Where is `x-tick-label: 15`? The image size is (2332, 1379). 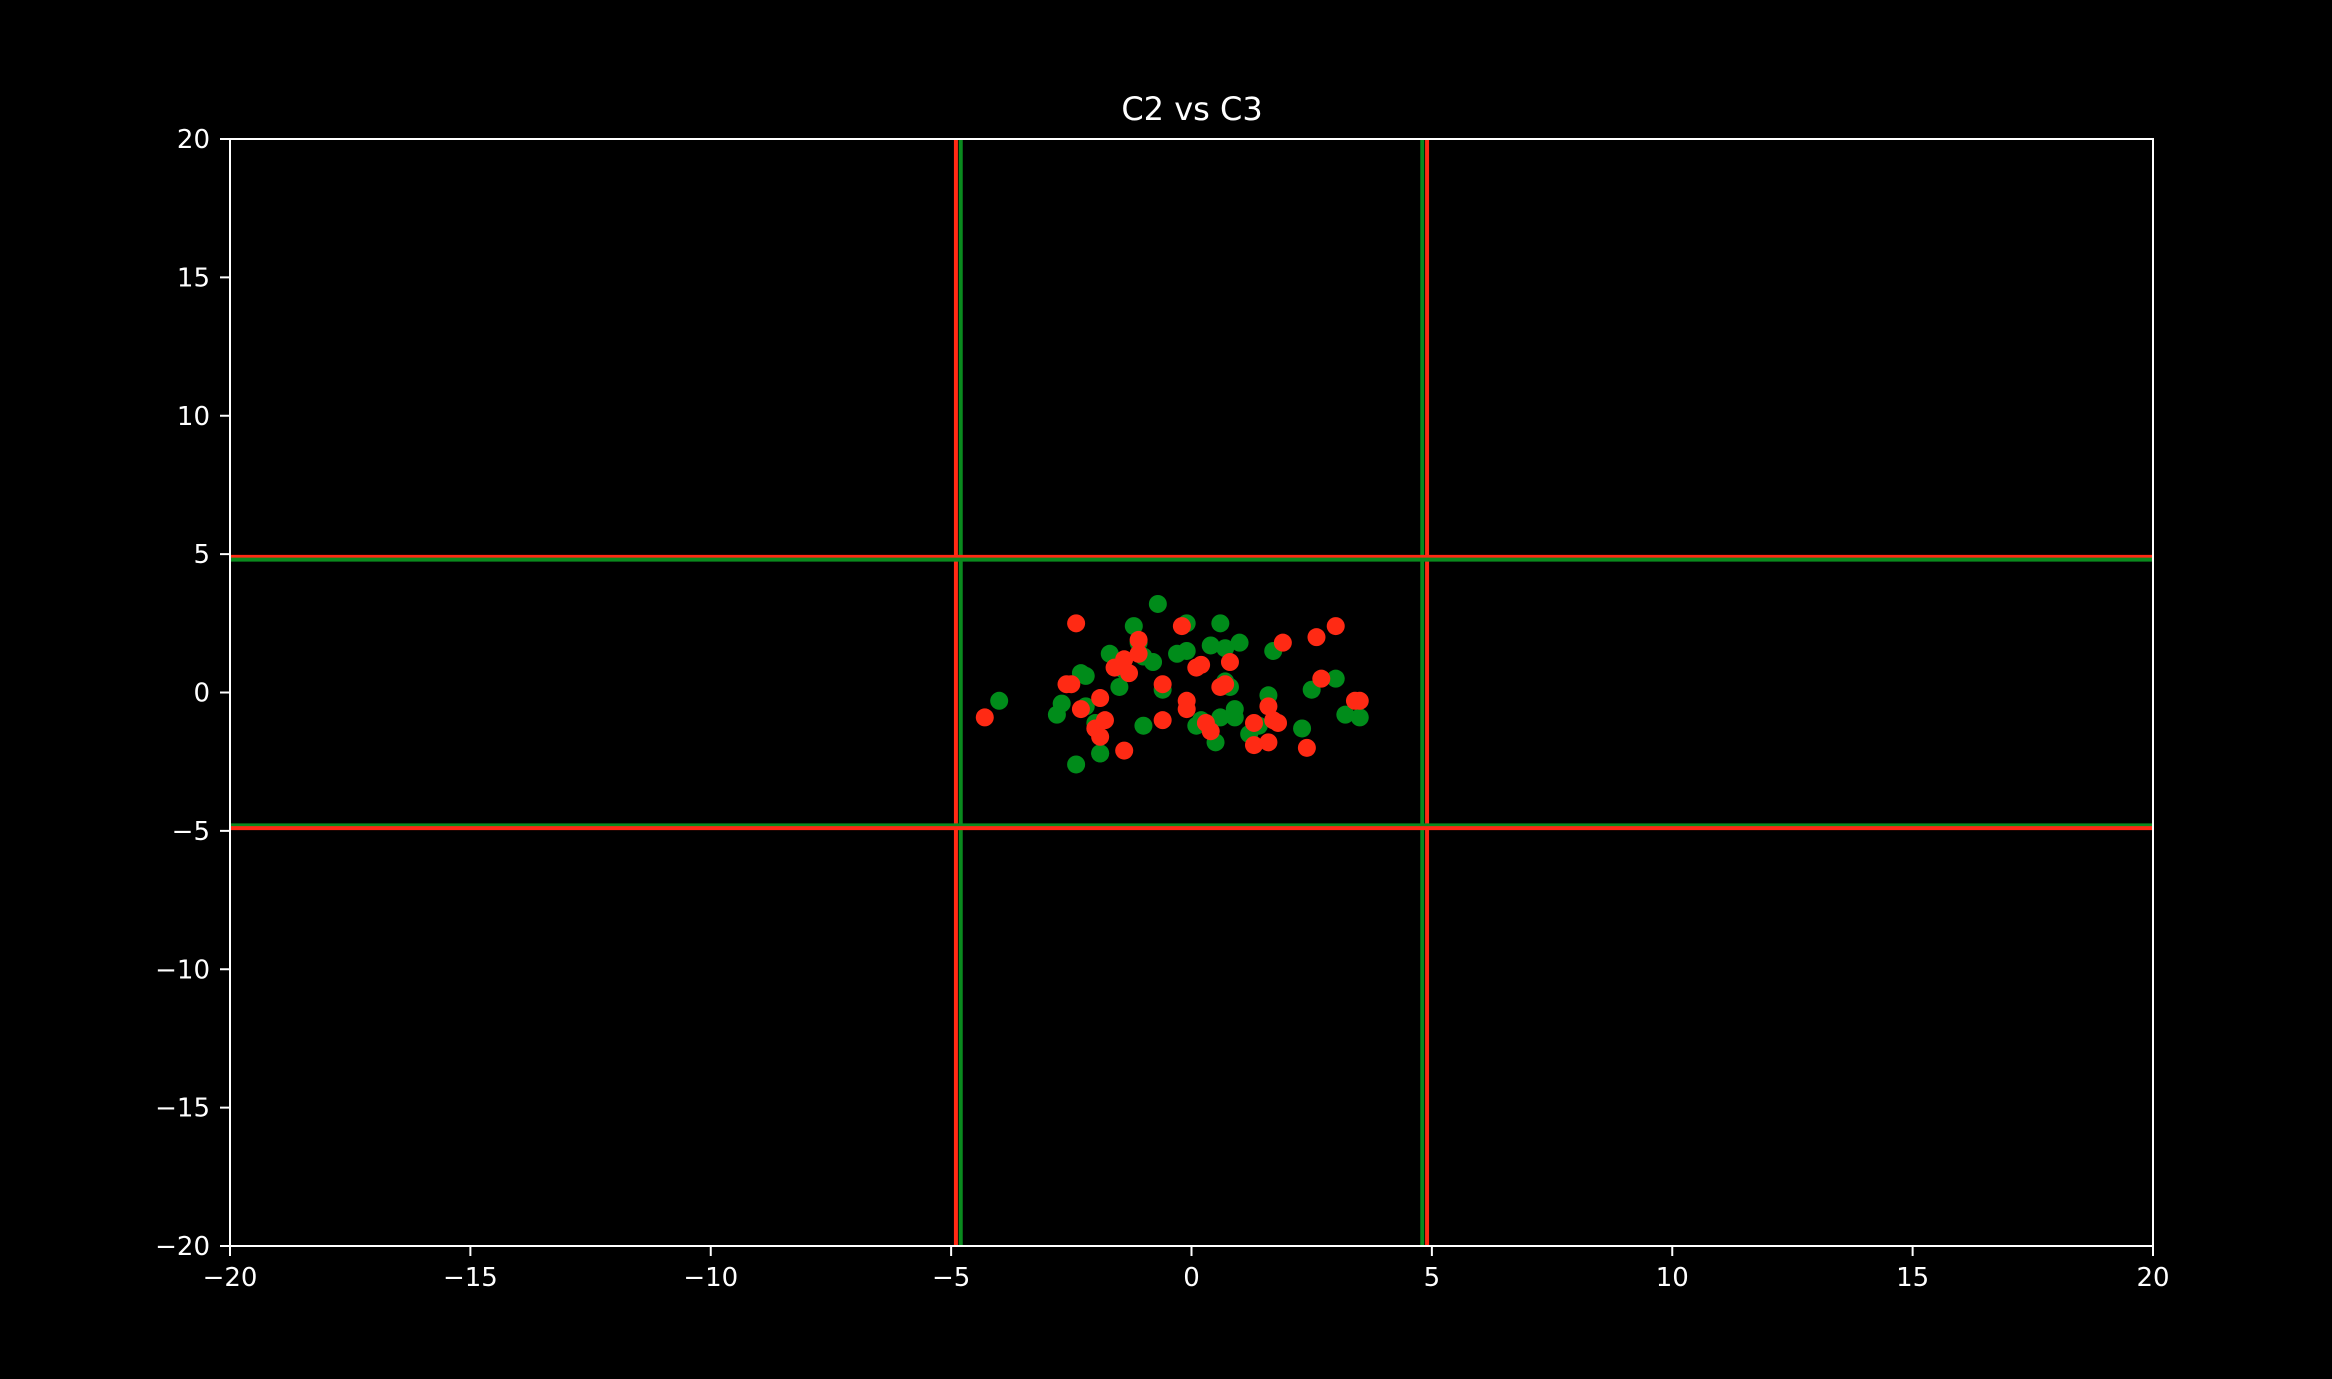
x-tick-label: 15 is located at coordinates (1912, 1278).